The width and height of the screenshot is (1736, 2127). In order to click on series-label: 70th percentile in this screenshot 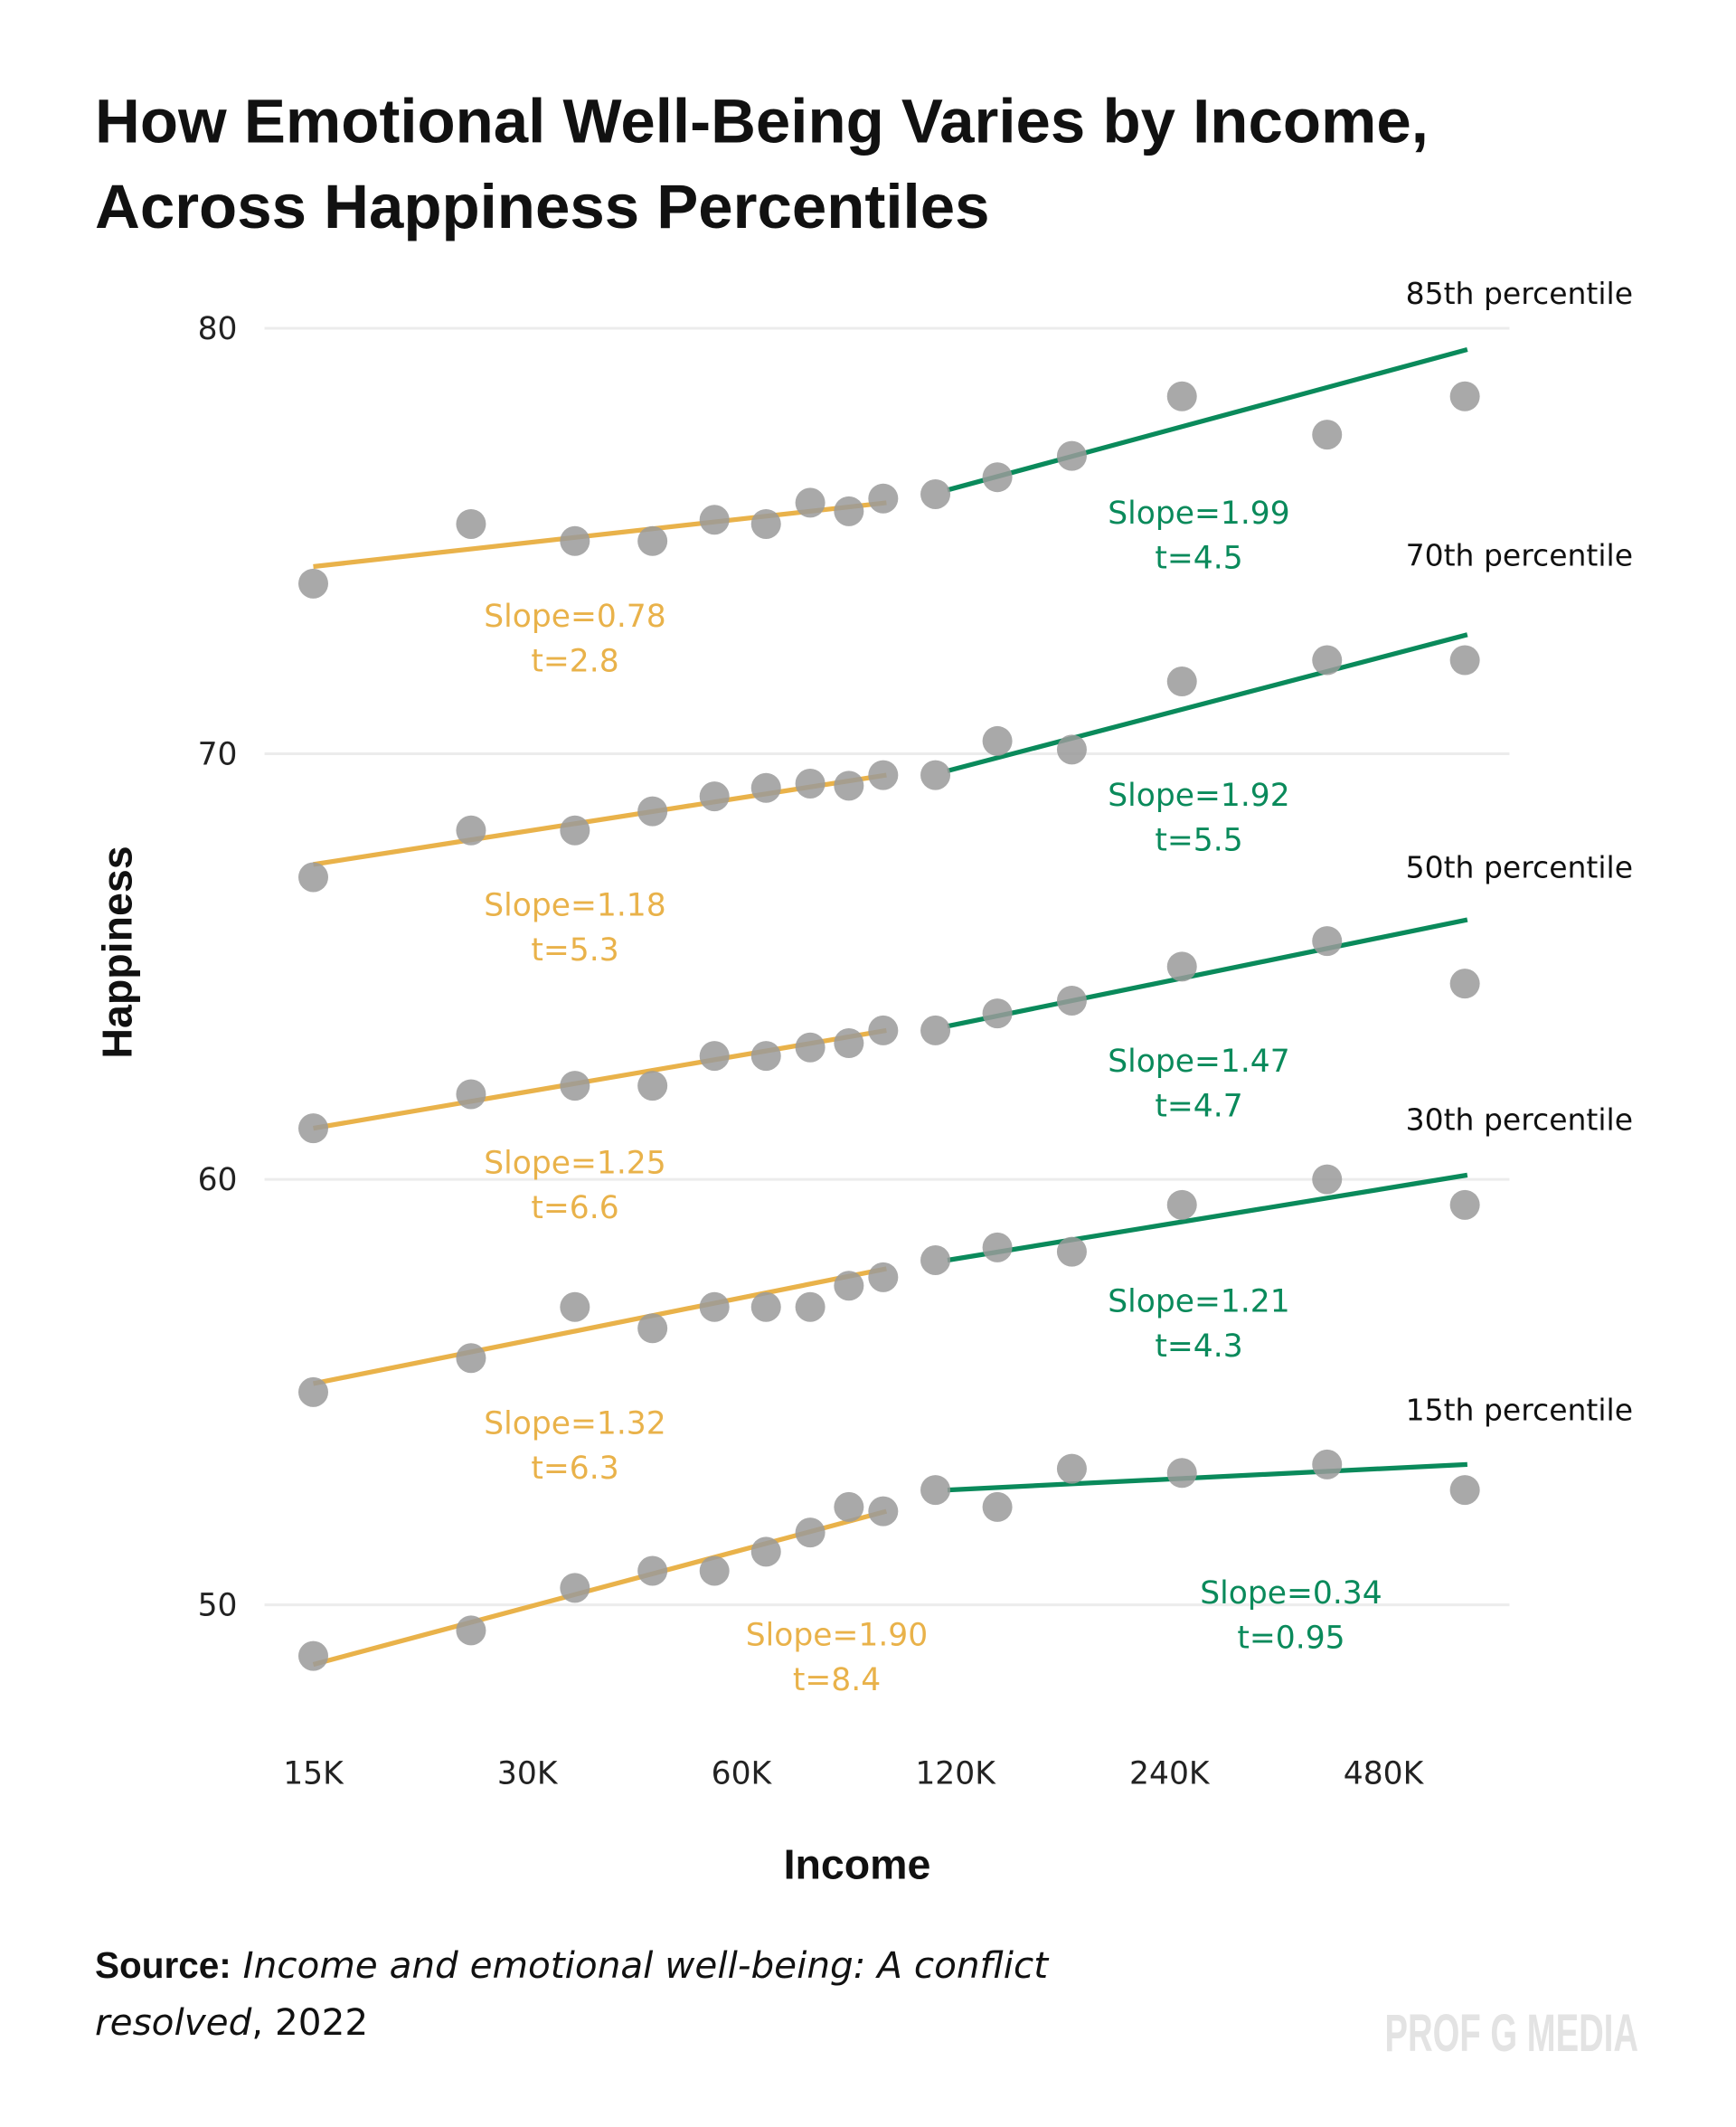, I will do `click(1520, 555)`.